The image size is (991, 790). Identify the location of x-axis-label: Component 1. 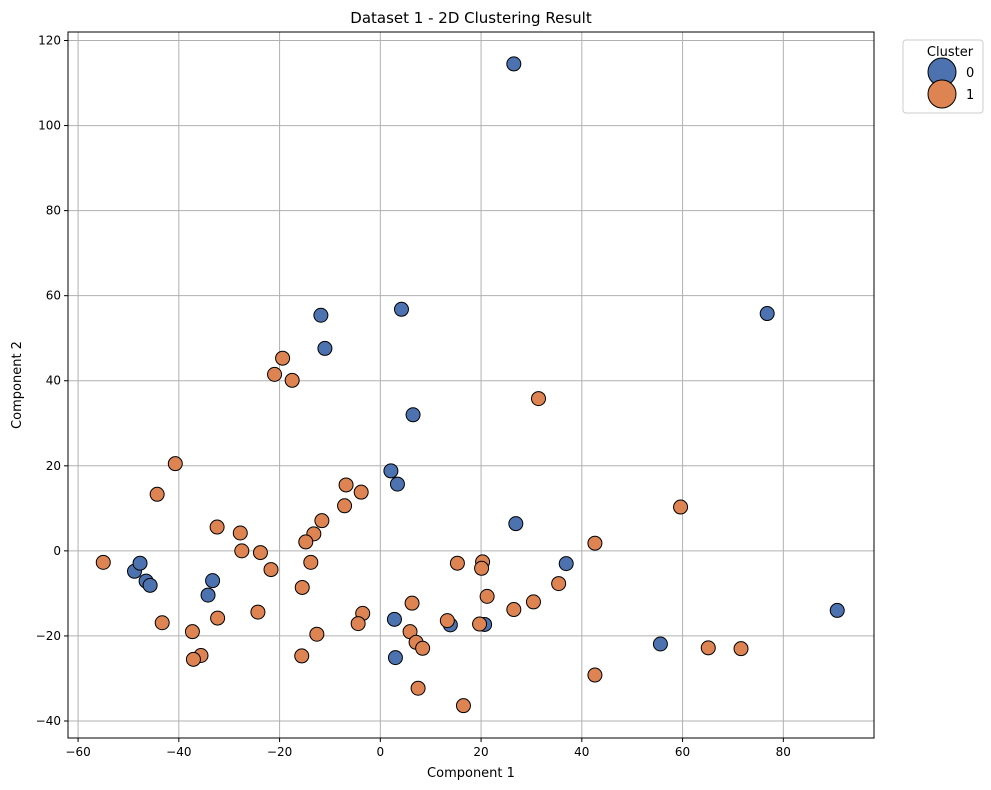
(471, 773).